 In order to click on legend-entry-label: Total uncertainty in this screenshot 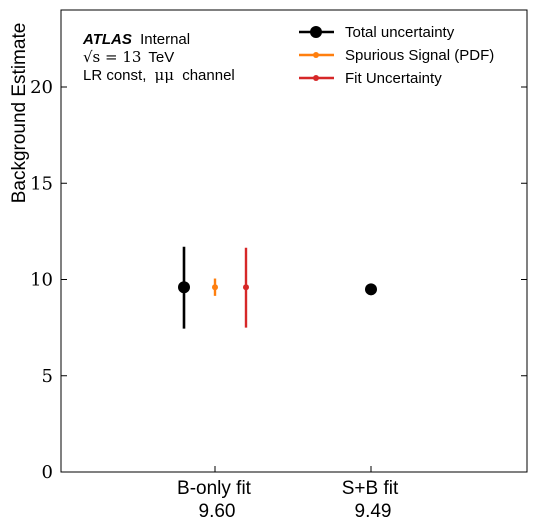, I will do `click(400, 32)`.